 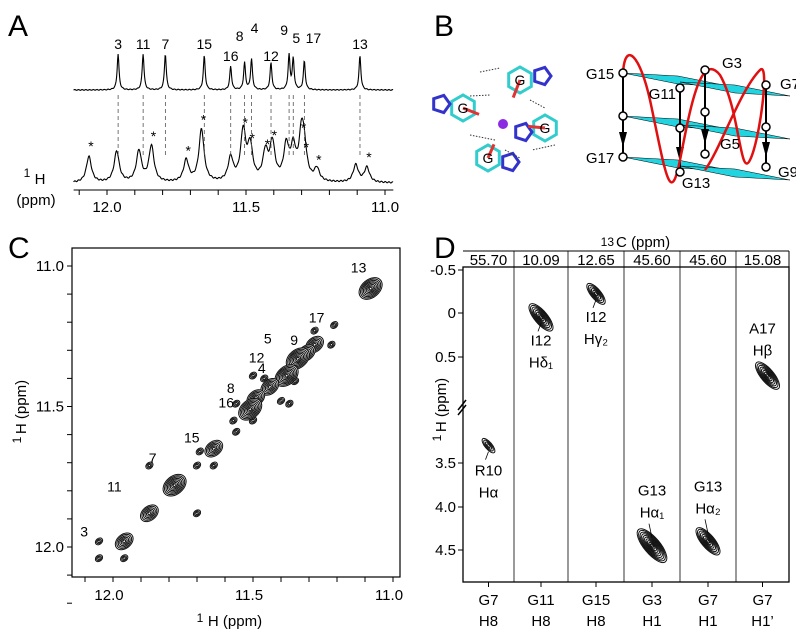 I want to click on peak-assignment-residue: A17, so click(x=762, y=329).